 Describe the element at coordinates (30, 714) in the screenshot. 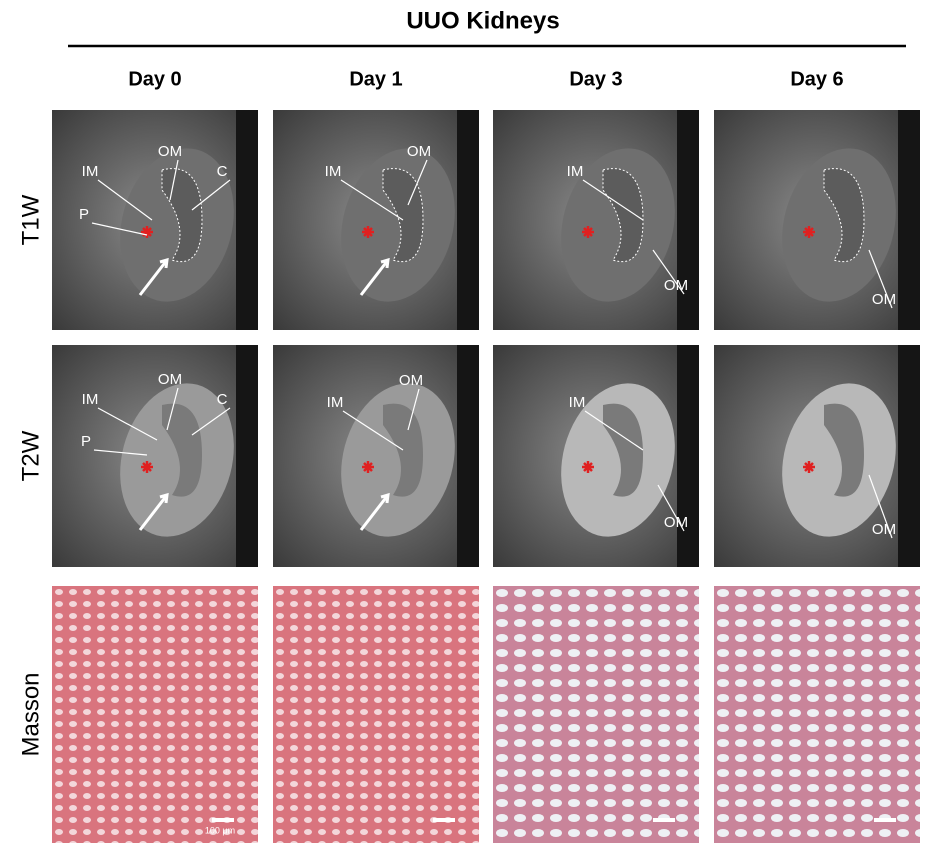

I see `row-label: Masson` at that location.